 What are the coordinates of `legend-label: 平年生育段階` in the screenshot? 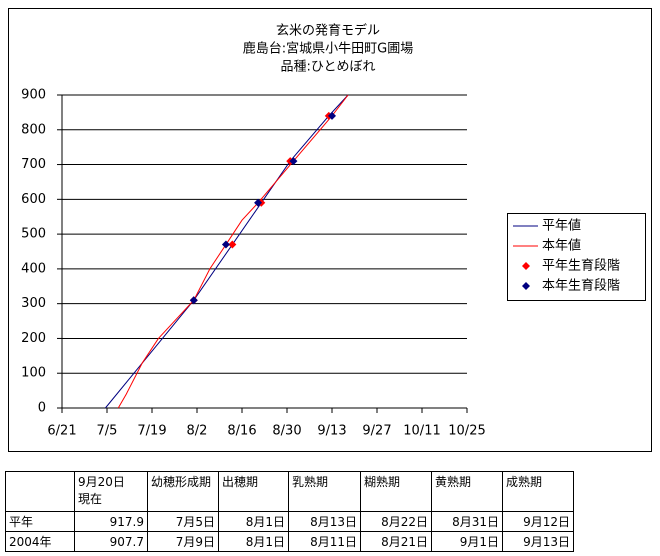 It's located at (581, 266).